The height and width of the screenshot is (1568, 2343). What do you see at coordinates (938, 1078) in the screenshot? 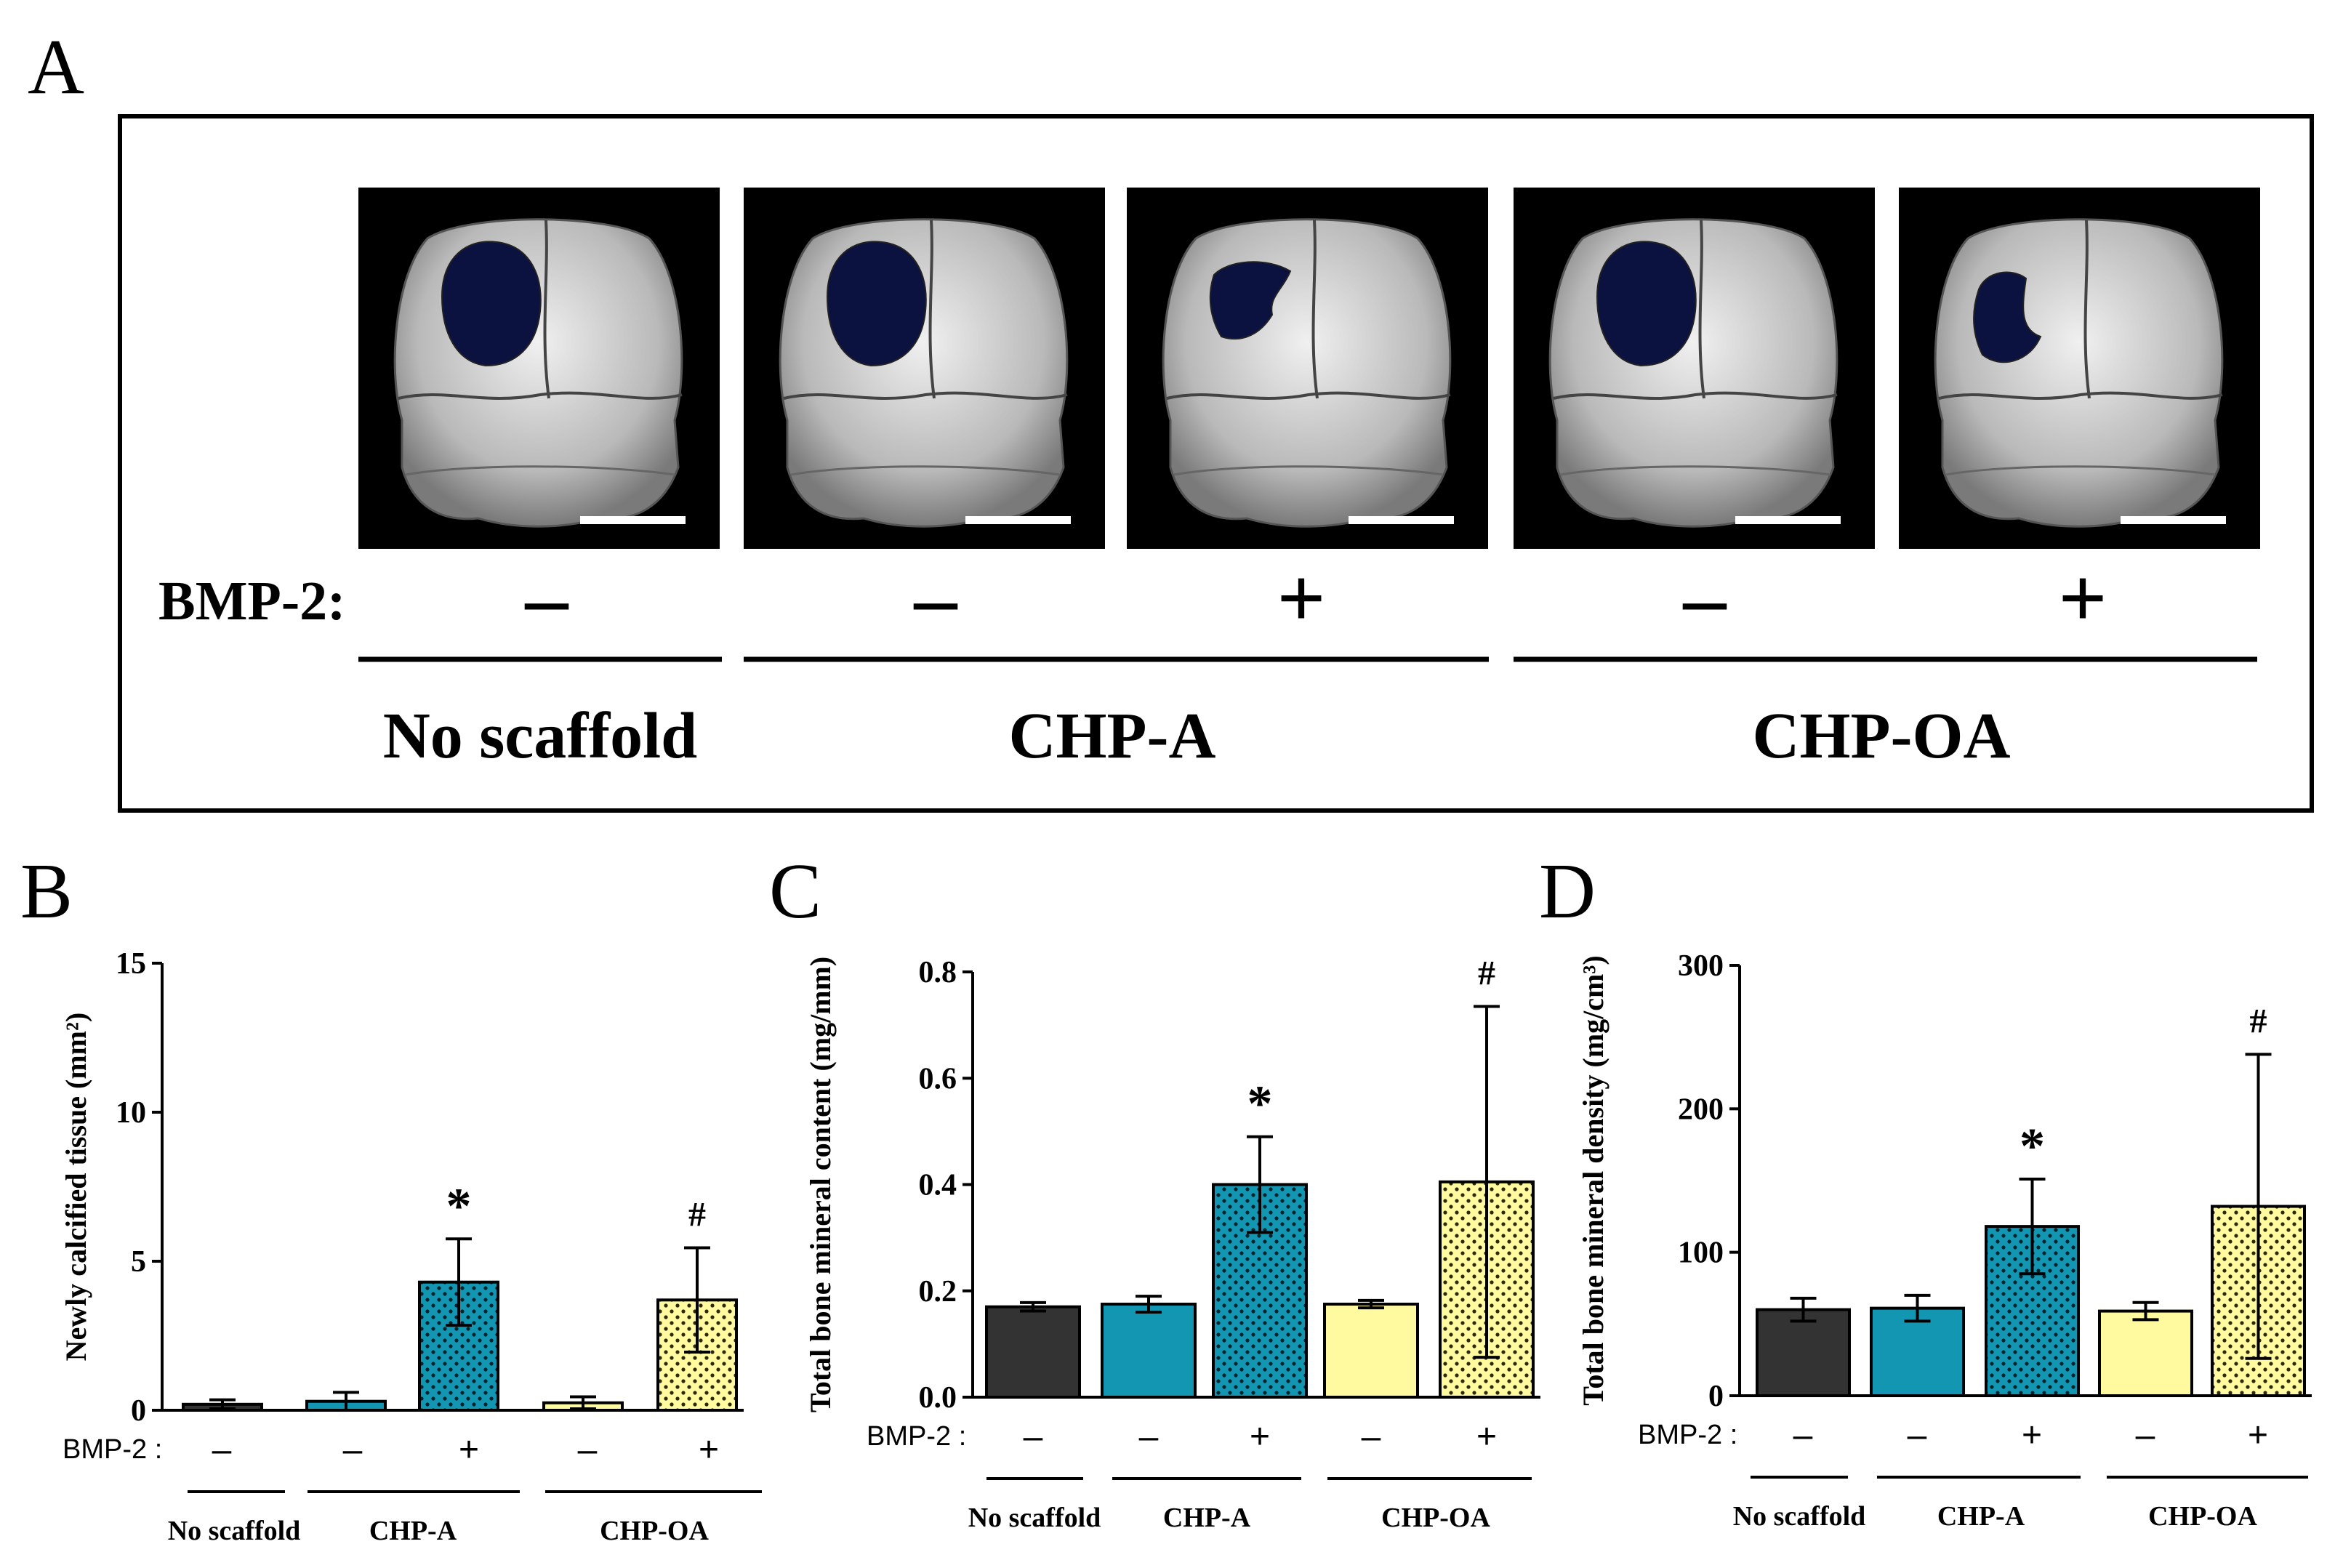
I see `y-tick-label: 0.6` at bounding box center [938, 1078].